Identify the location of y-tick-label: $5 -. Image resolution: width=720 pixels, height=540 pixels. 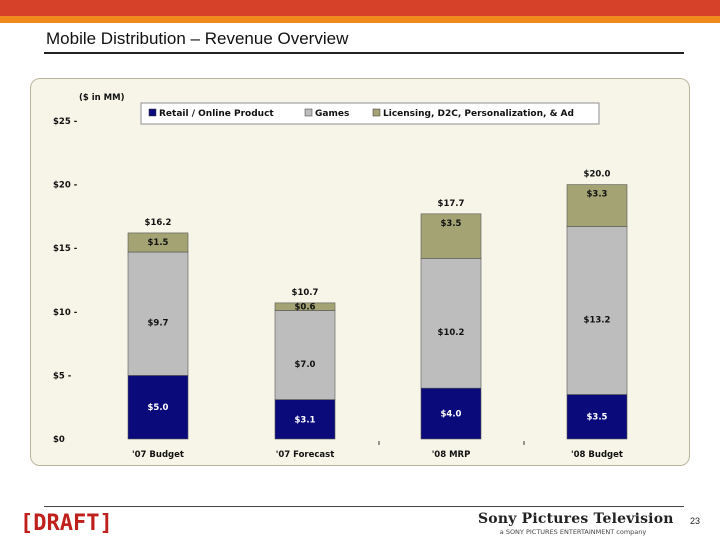
(62, 376).